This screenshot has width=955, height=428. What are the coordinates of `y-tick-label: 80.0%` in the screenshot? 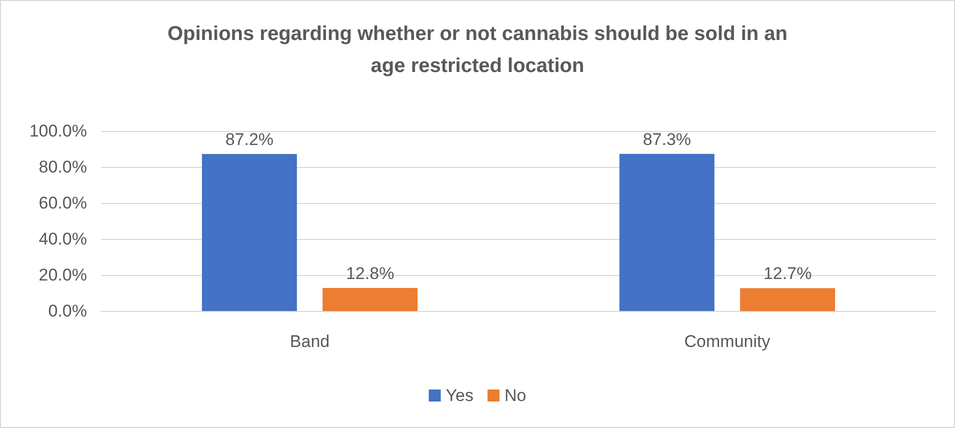 It's located at (62, 167).